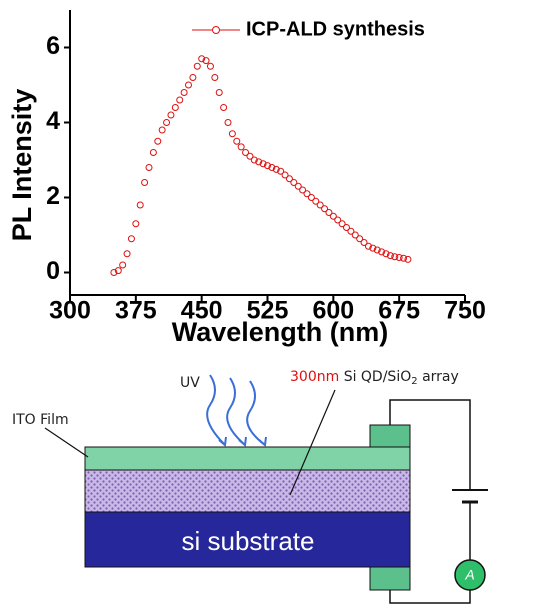 This screenshot has width=540, height=610. What do you see at coordinates (236, 410) in the screenshot?
I see `uv-arrows` at bounding box center [236, 410].